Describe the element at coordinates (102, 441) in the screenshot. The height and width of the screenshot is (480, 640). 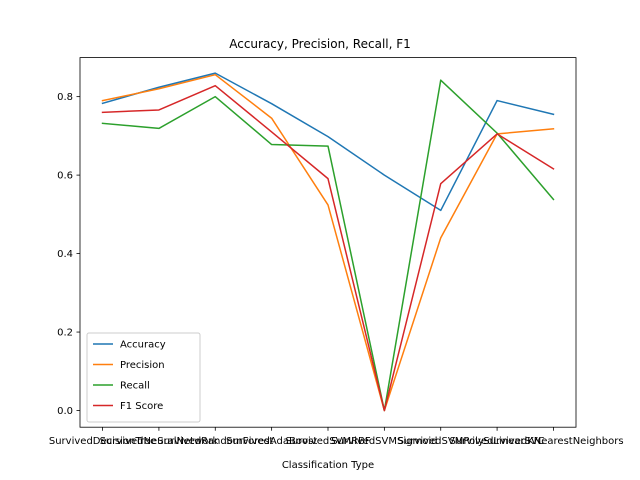
I see `x-tick-label: SurvivedDecisionTree` at that location.